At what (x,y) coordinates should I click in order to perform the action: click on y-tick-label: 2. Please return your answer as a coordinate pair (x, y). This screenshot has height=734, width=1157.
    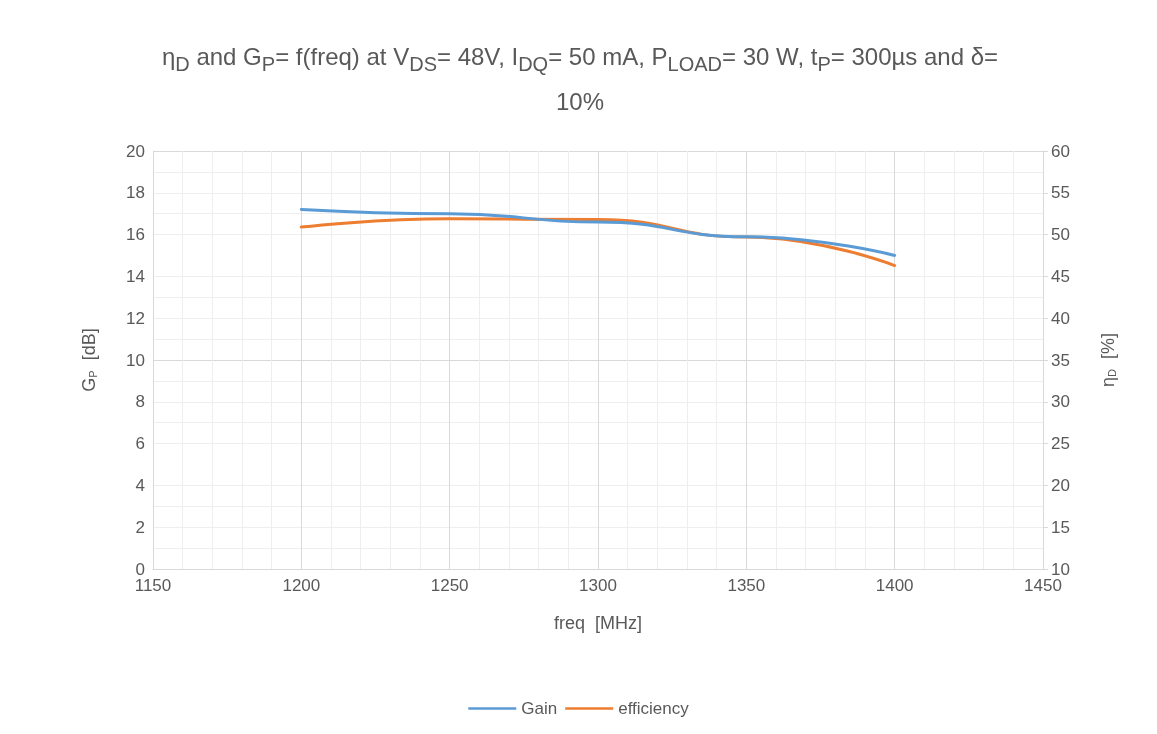
    Looking at the image, I should click on (140, 527).